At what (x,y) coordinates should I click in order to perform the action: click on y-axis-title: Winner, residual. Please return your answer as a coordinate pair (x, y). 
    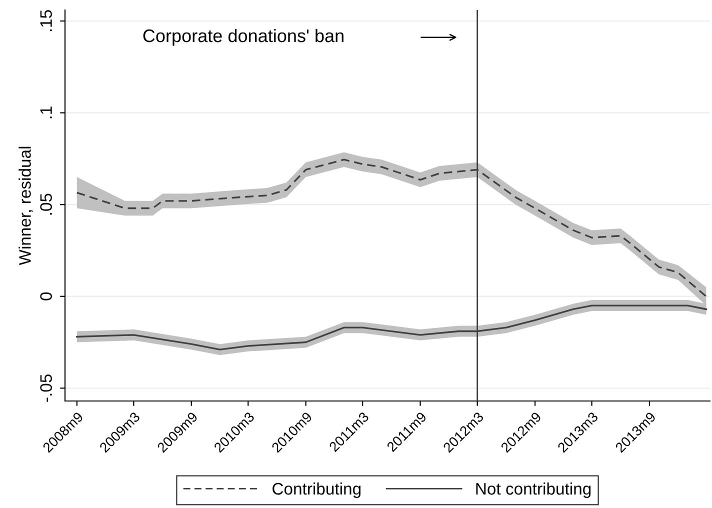
    Looking at the image, I should click on (25, 206).